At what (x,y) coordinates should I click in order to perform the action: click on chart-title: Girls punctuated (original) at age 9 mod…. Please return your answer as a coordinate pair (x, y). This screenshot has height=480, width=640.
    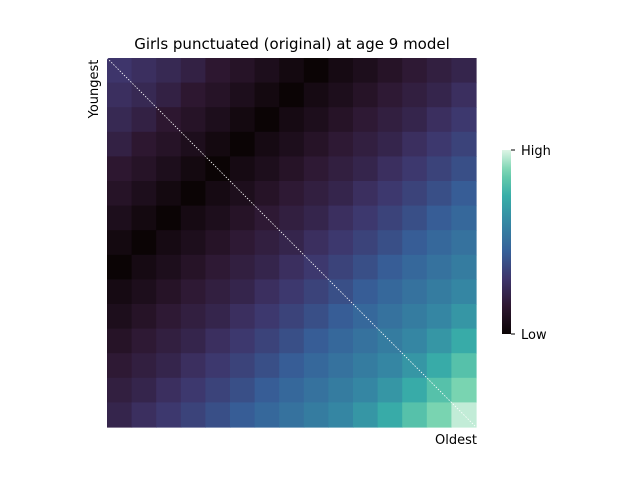
    Looking at the image, I should click on (292, 44).